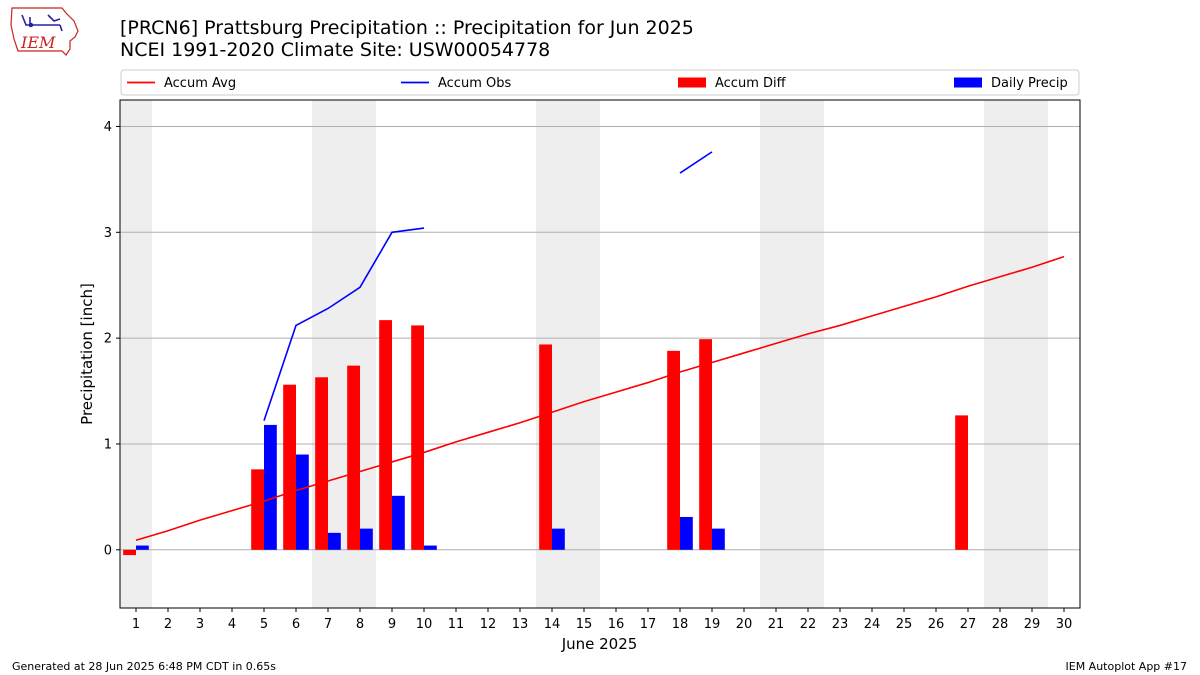 Image resolution: width=1200 pixels, height=675 pixels. Describe the element at coordinates (1029, 83) in the screenshot. I see `legend-label-daily-precip: Daily Precip` at that location.